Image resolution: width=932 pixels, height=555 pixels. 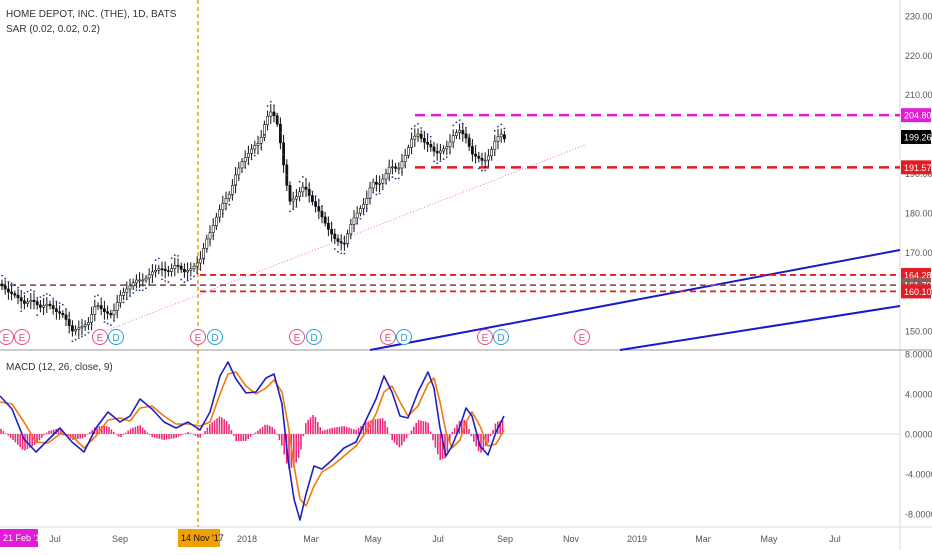 I want to click on symbol-legend: HOME DEPOT, INC. (THE), 1D, BATS, so click(x=91, y=14).